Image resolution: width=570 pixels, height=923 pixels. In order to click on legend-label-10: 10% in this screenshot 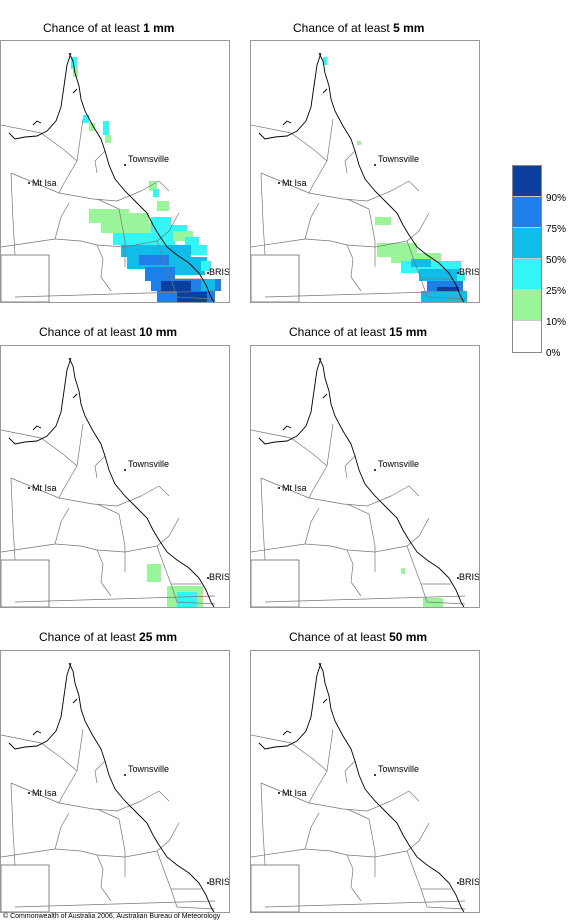, I will do `click(556, 322)`.